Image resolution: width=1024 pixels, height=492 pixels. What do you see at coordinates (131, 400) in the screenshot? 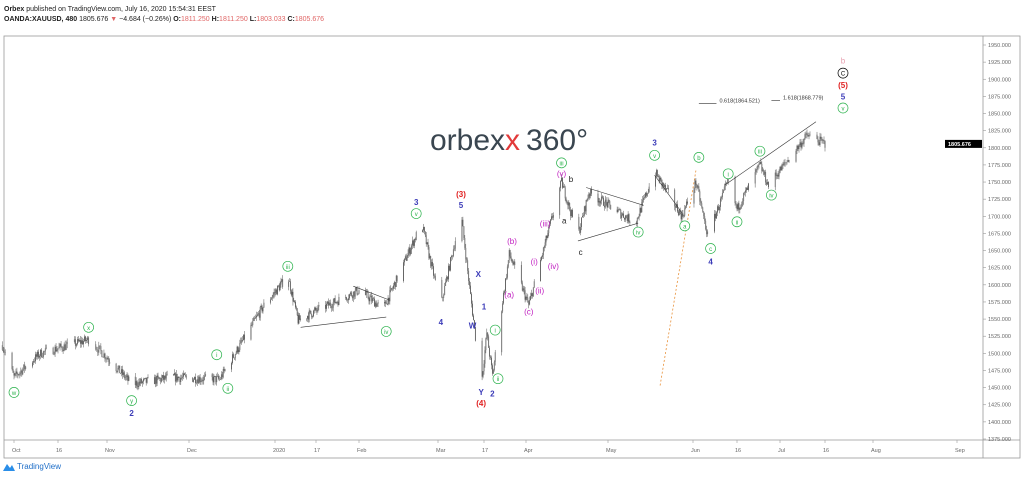
I see `wave-label: y` at bounding box center [131, 400].